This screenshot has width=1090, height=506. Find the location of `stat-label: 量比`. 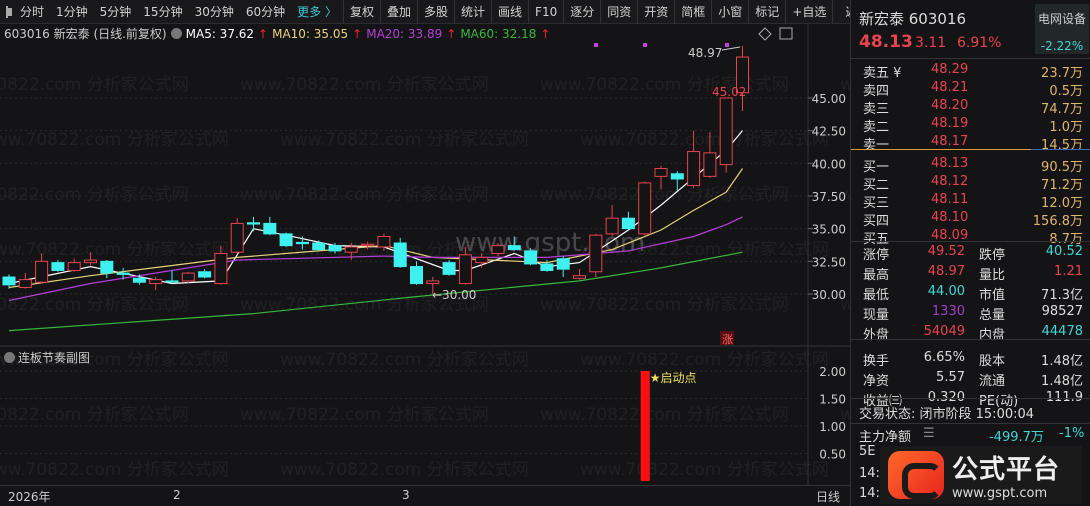

stat-label: 量比 is located at coordinates (992, 275).